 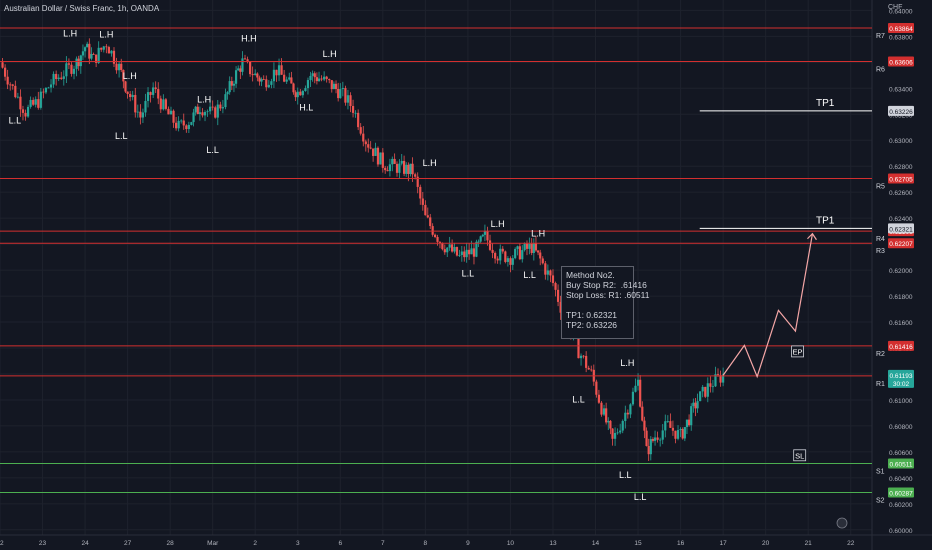 What do you see at coordinates (901, 271) in the screenshot?
I see `y-tick-label: 0.62000` at bounding box center [901, 271].